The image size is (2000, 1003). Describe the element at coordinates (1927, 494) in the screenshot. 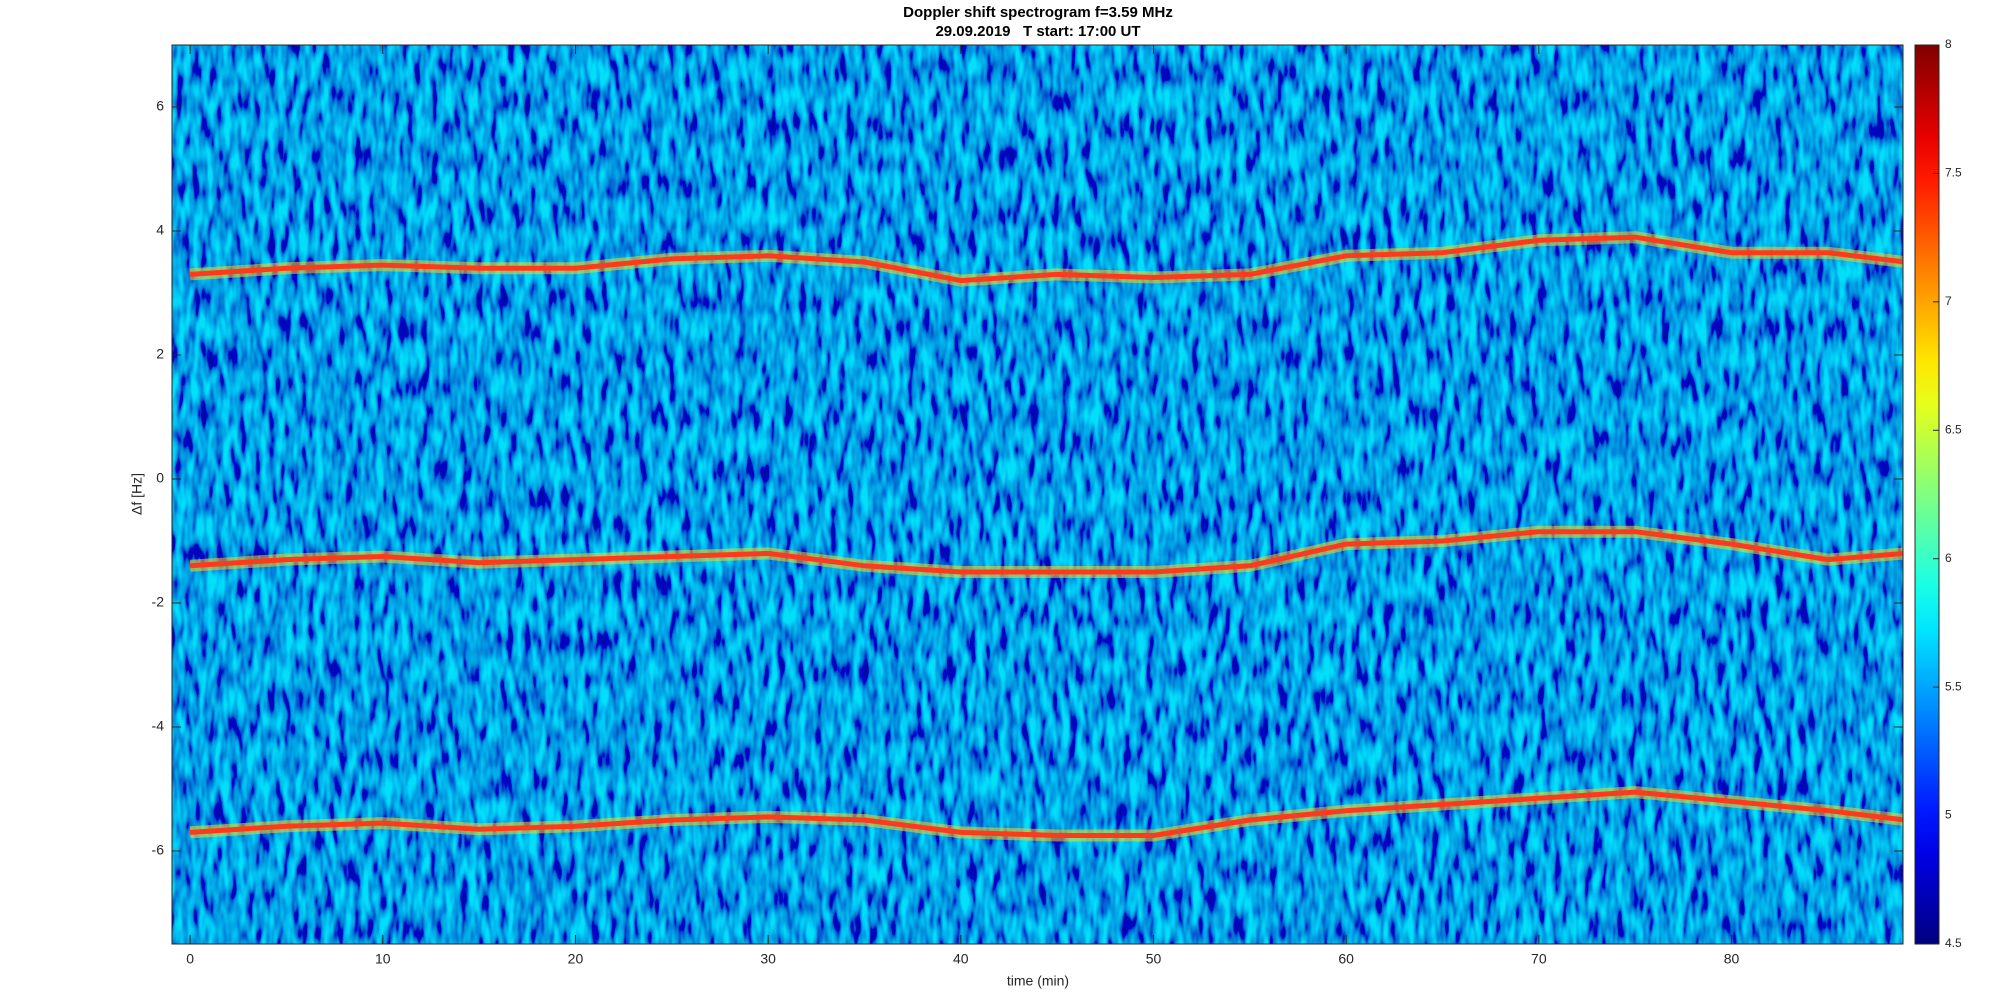

I see `colorbar` at that location.